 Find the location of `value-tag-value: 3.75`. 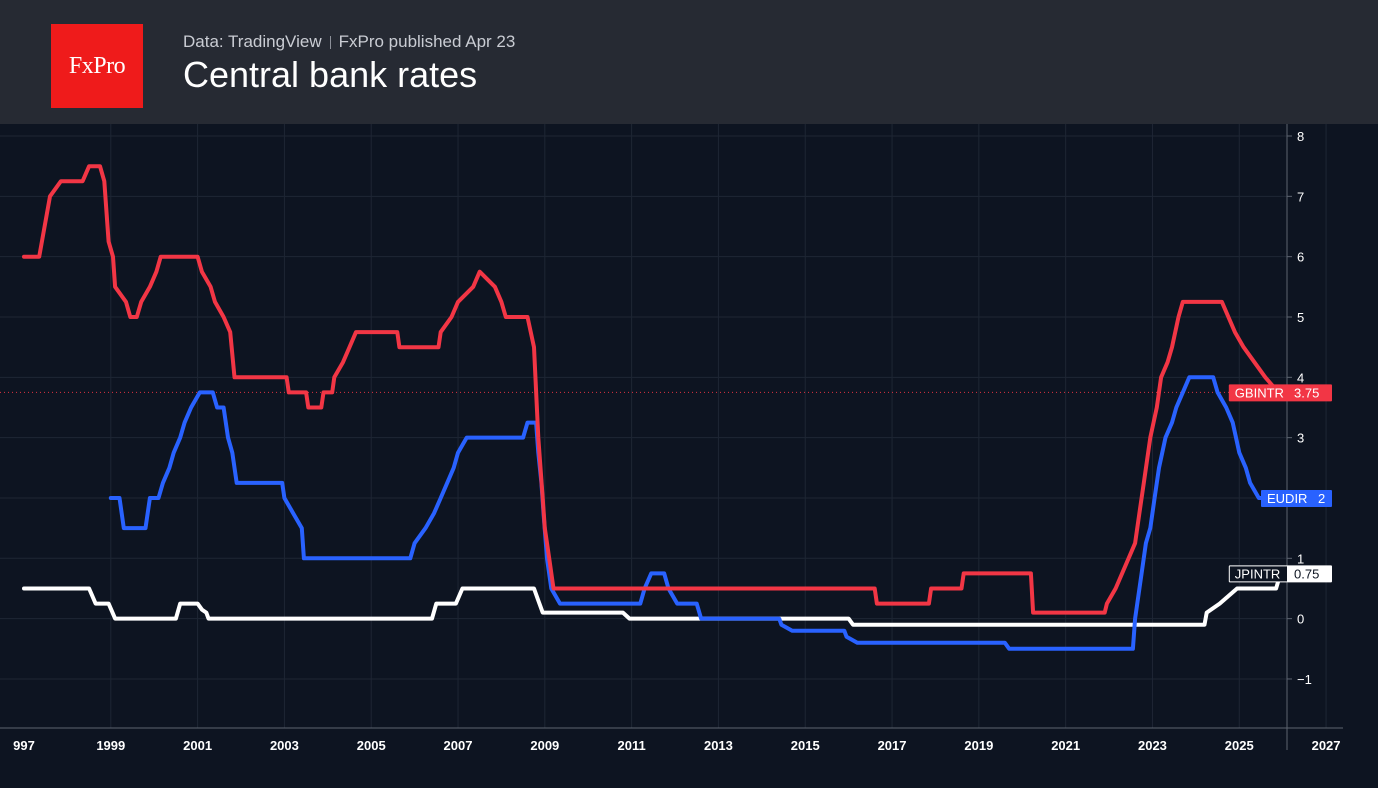

value-tag-value: 3.75 is located at coordinates (1306, 392).